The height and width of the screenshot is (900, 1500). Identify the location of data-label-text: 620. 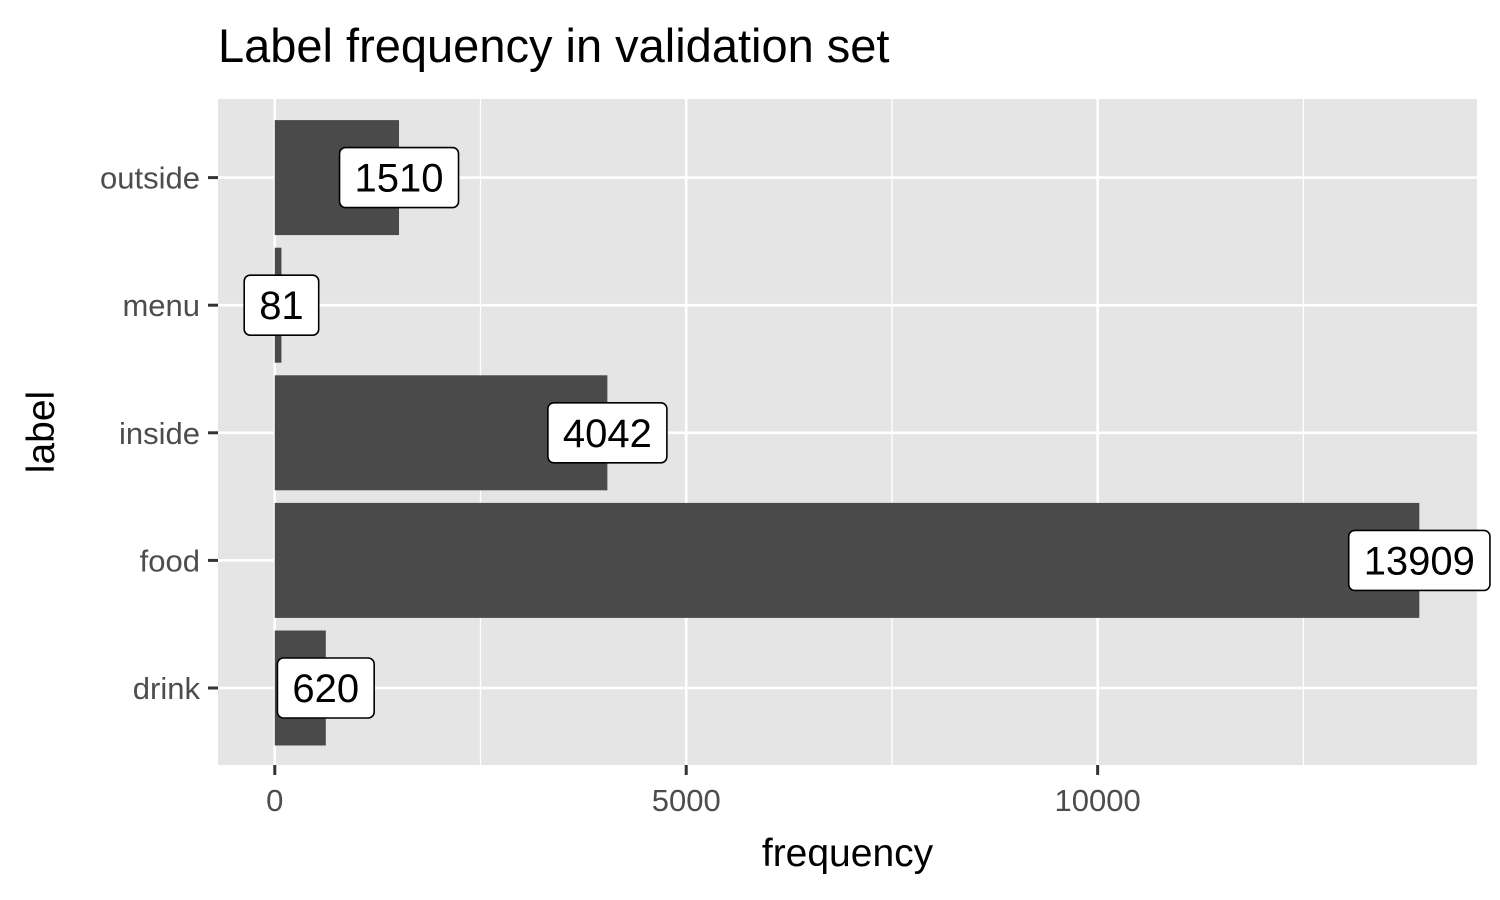
(325, 689).